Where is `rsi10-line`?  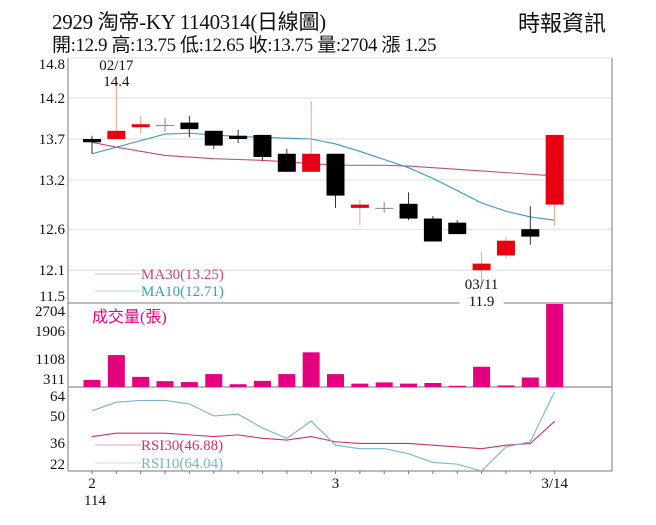
rsi10-line is located at coordinates (323, 431).